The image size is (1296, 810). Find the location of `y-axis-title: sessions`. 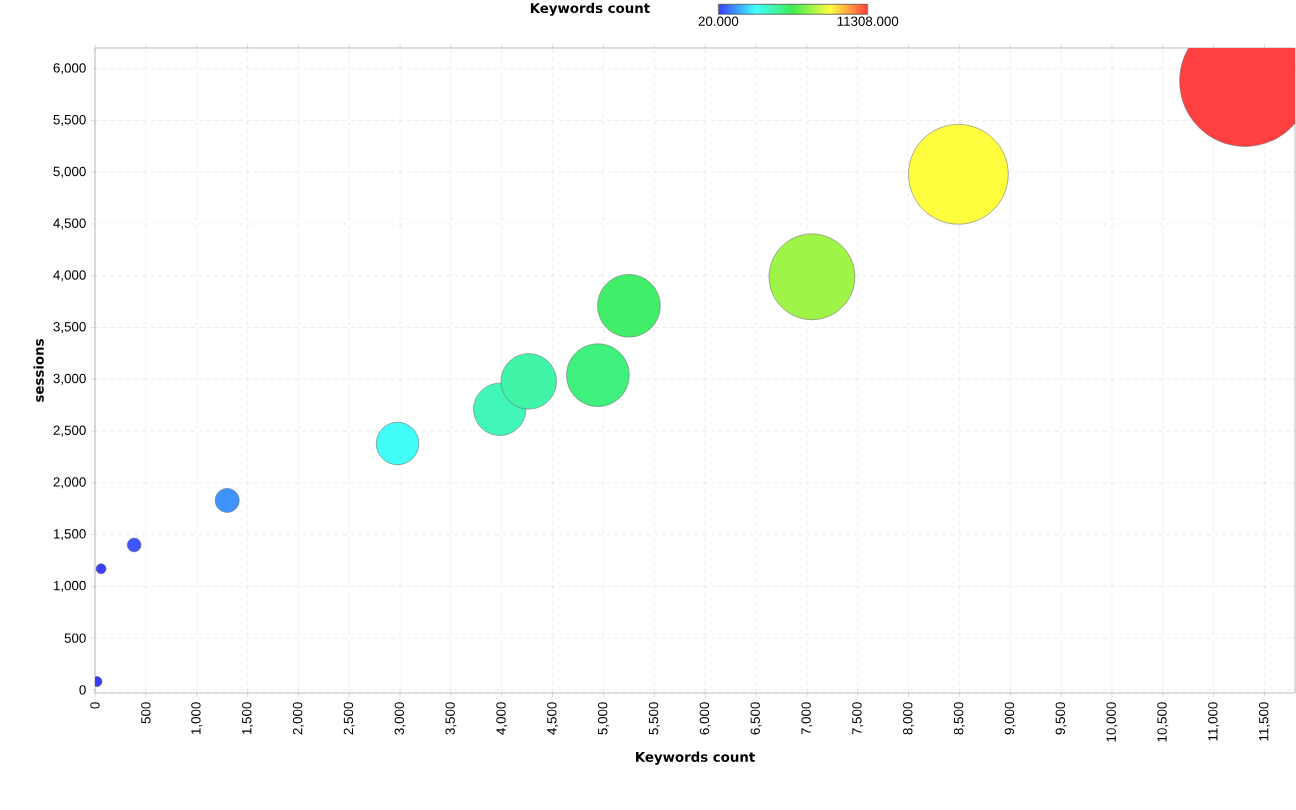

y-axis-title: sessions is located at coordinates (38, 370).